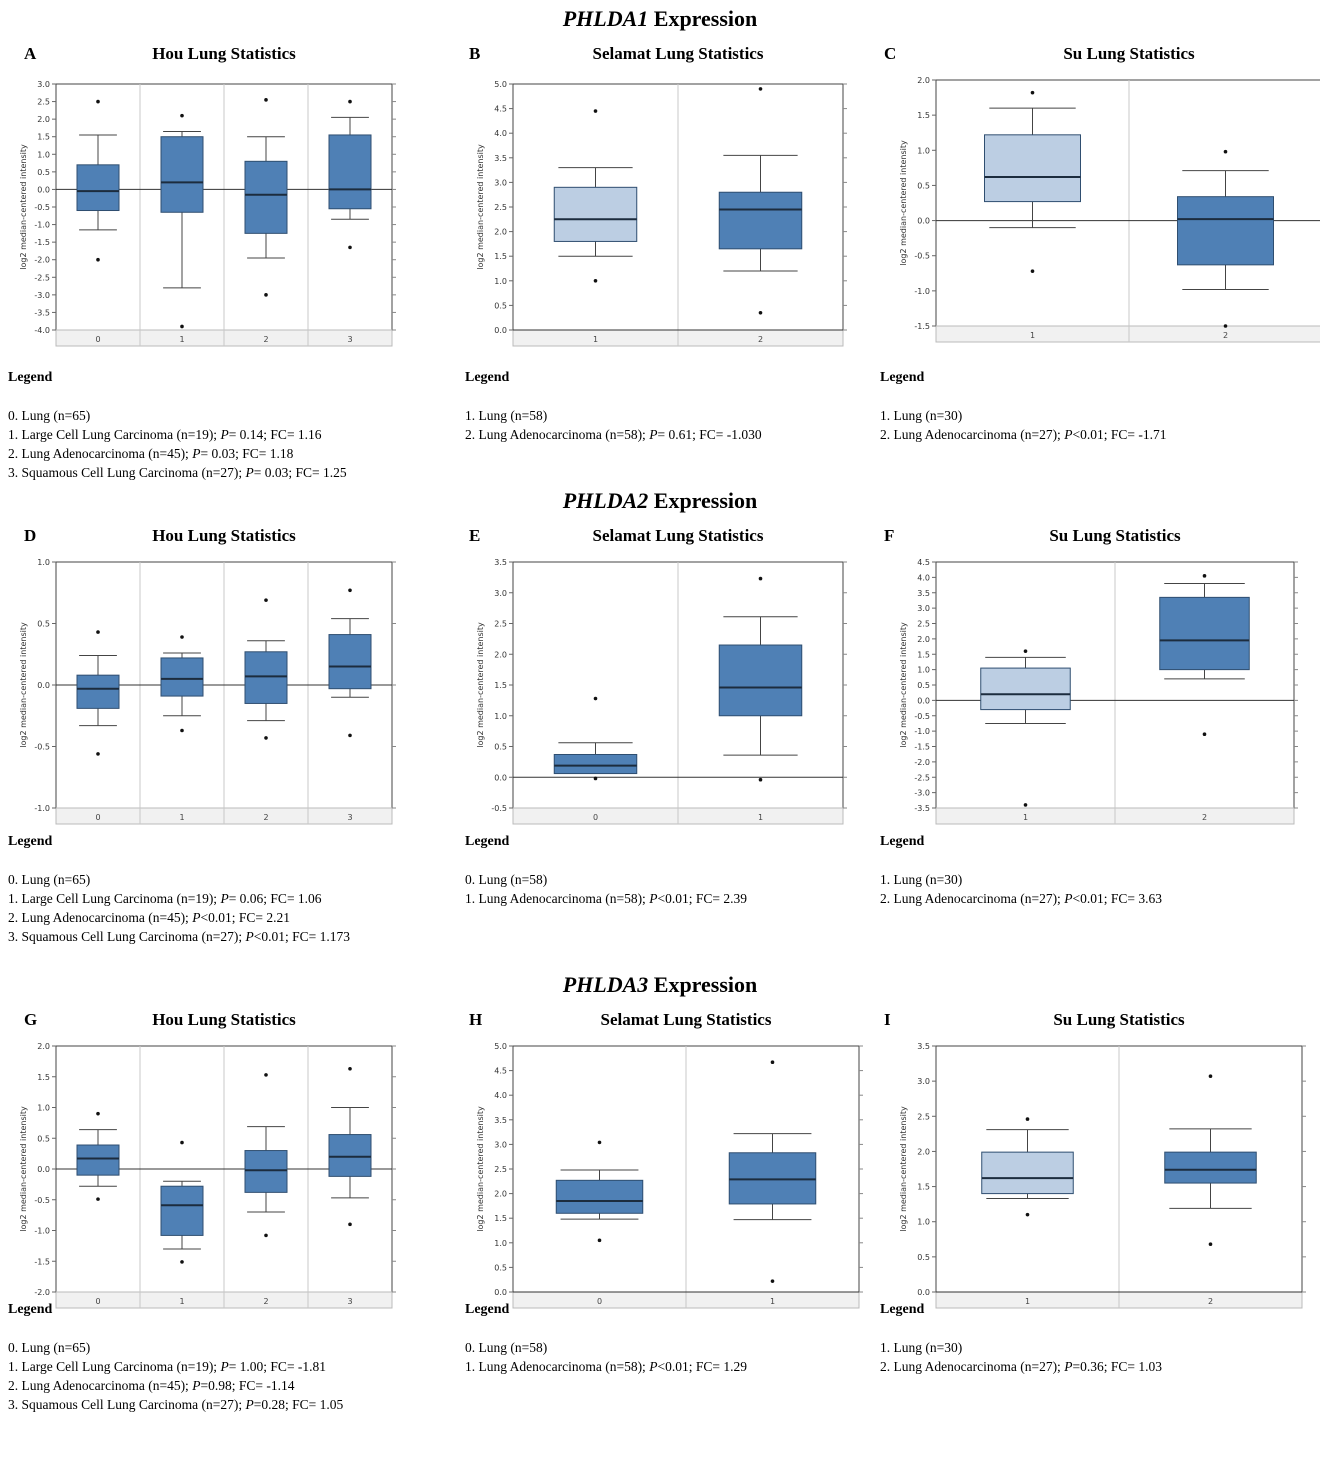  What do you see at coordinates (678, 535) in the screenshot?
I see `chart-title: Selamat Lung Statistics` at bounding box center [678, 535].